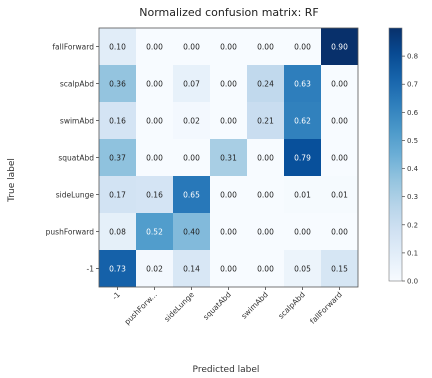 The image size is (432, 378). What do you see at coordinates (412, 57) in the screenshot?
I see `colorbar-tick-label: 0.8` at bounding box center [412, 57].